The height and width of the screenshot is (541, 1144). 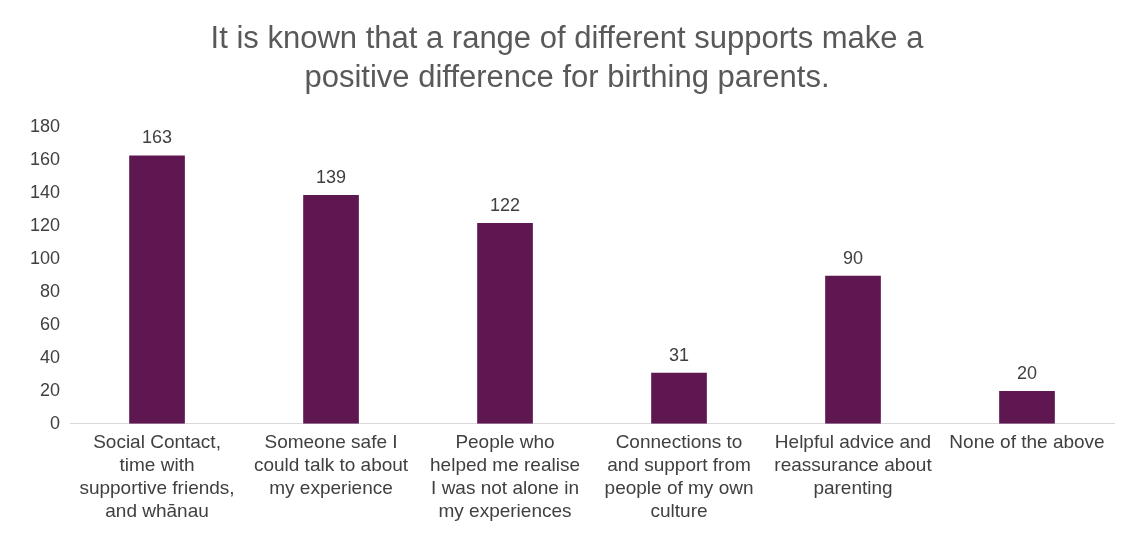 What do you see at coordinates (45, 258) in the screenshot?
I see `y-tick-label: 100` at bounding box center [45, 258].